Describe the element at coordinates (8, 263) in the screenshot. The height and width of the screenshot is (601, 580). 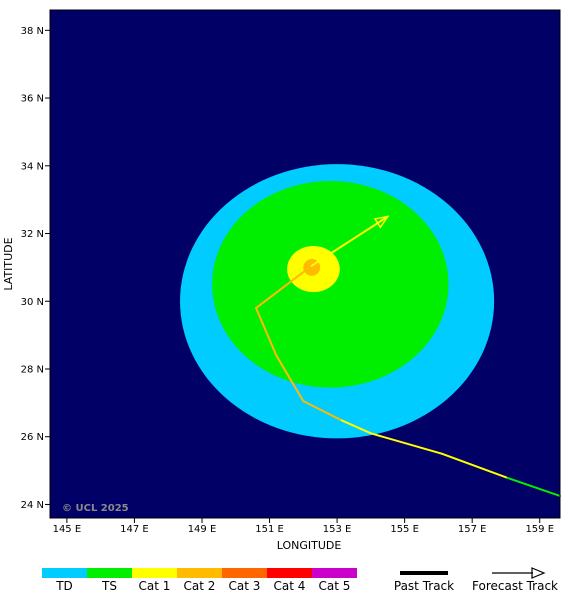
I see `y-axis-title: LATITUDE` at that location.